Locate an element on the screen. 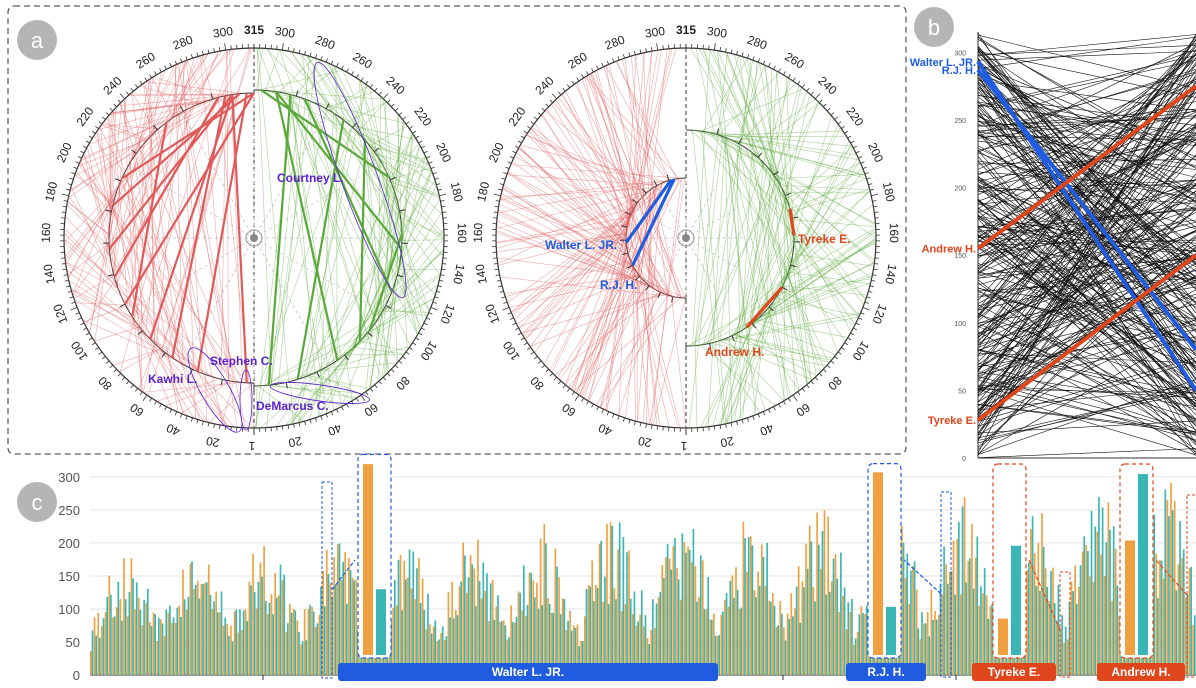 The height and width of the screenshot is (688, 1196). tick-label: 80 is located at coordinates (537, 383).